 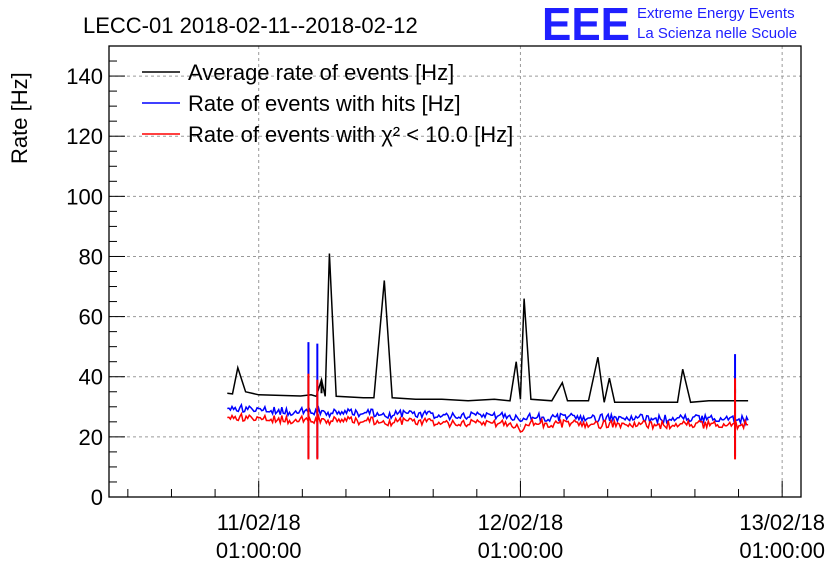 What do you see at coordinates (716, 13) in the screenshot?
I see `logo-line-1: Extreme Energy Events` at bounding box center [716, 13].